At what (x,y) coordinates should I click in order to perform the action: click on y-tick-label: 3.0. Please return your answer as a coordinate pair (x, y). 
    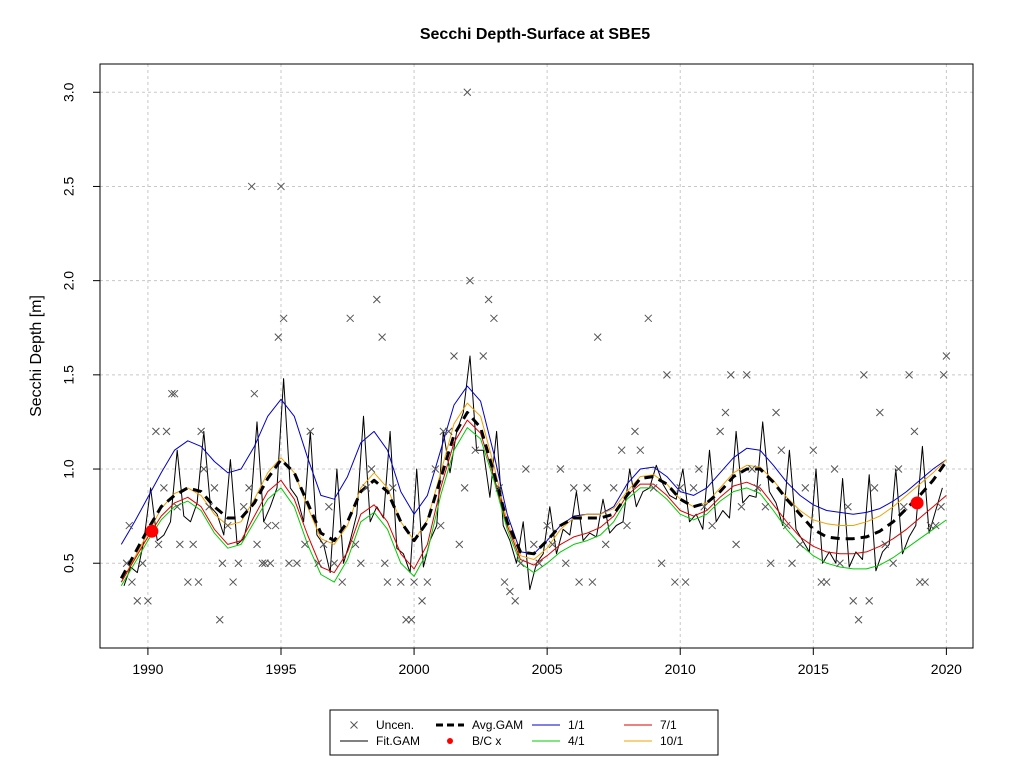
    Looking at the image, I should click on (69, 92).